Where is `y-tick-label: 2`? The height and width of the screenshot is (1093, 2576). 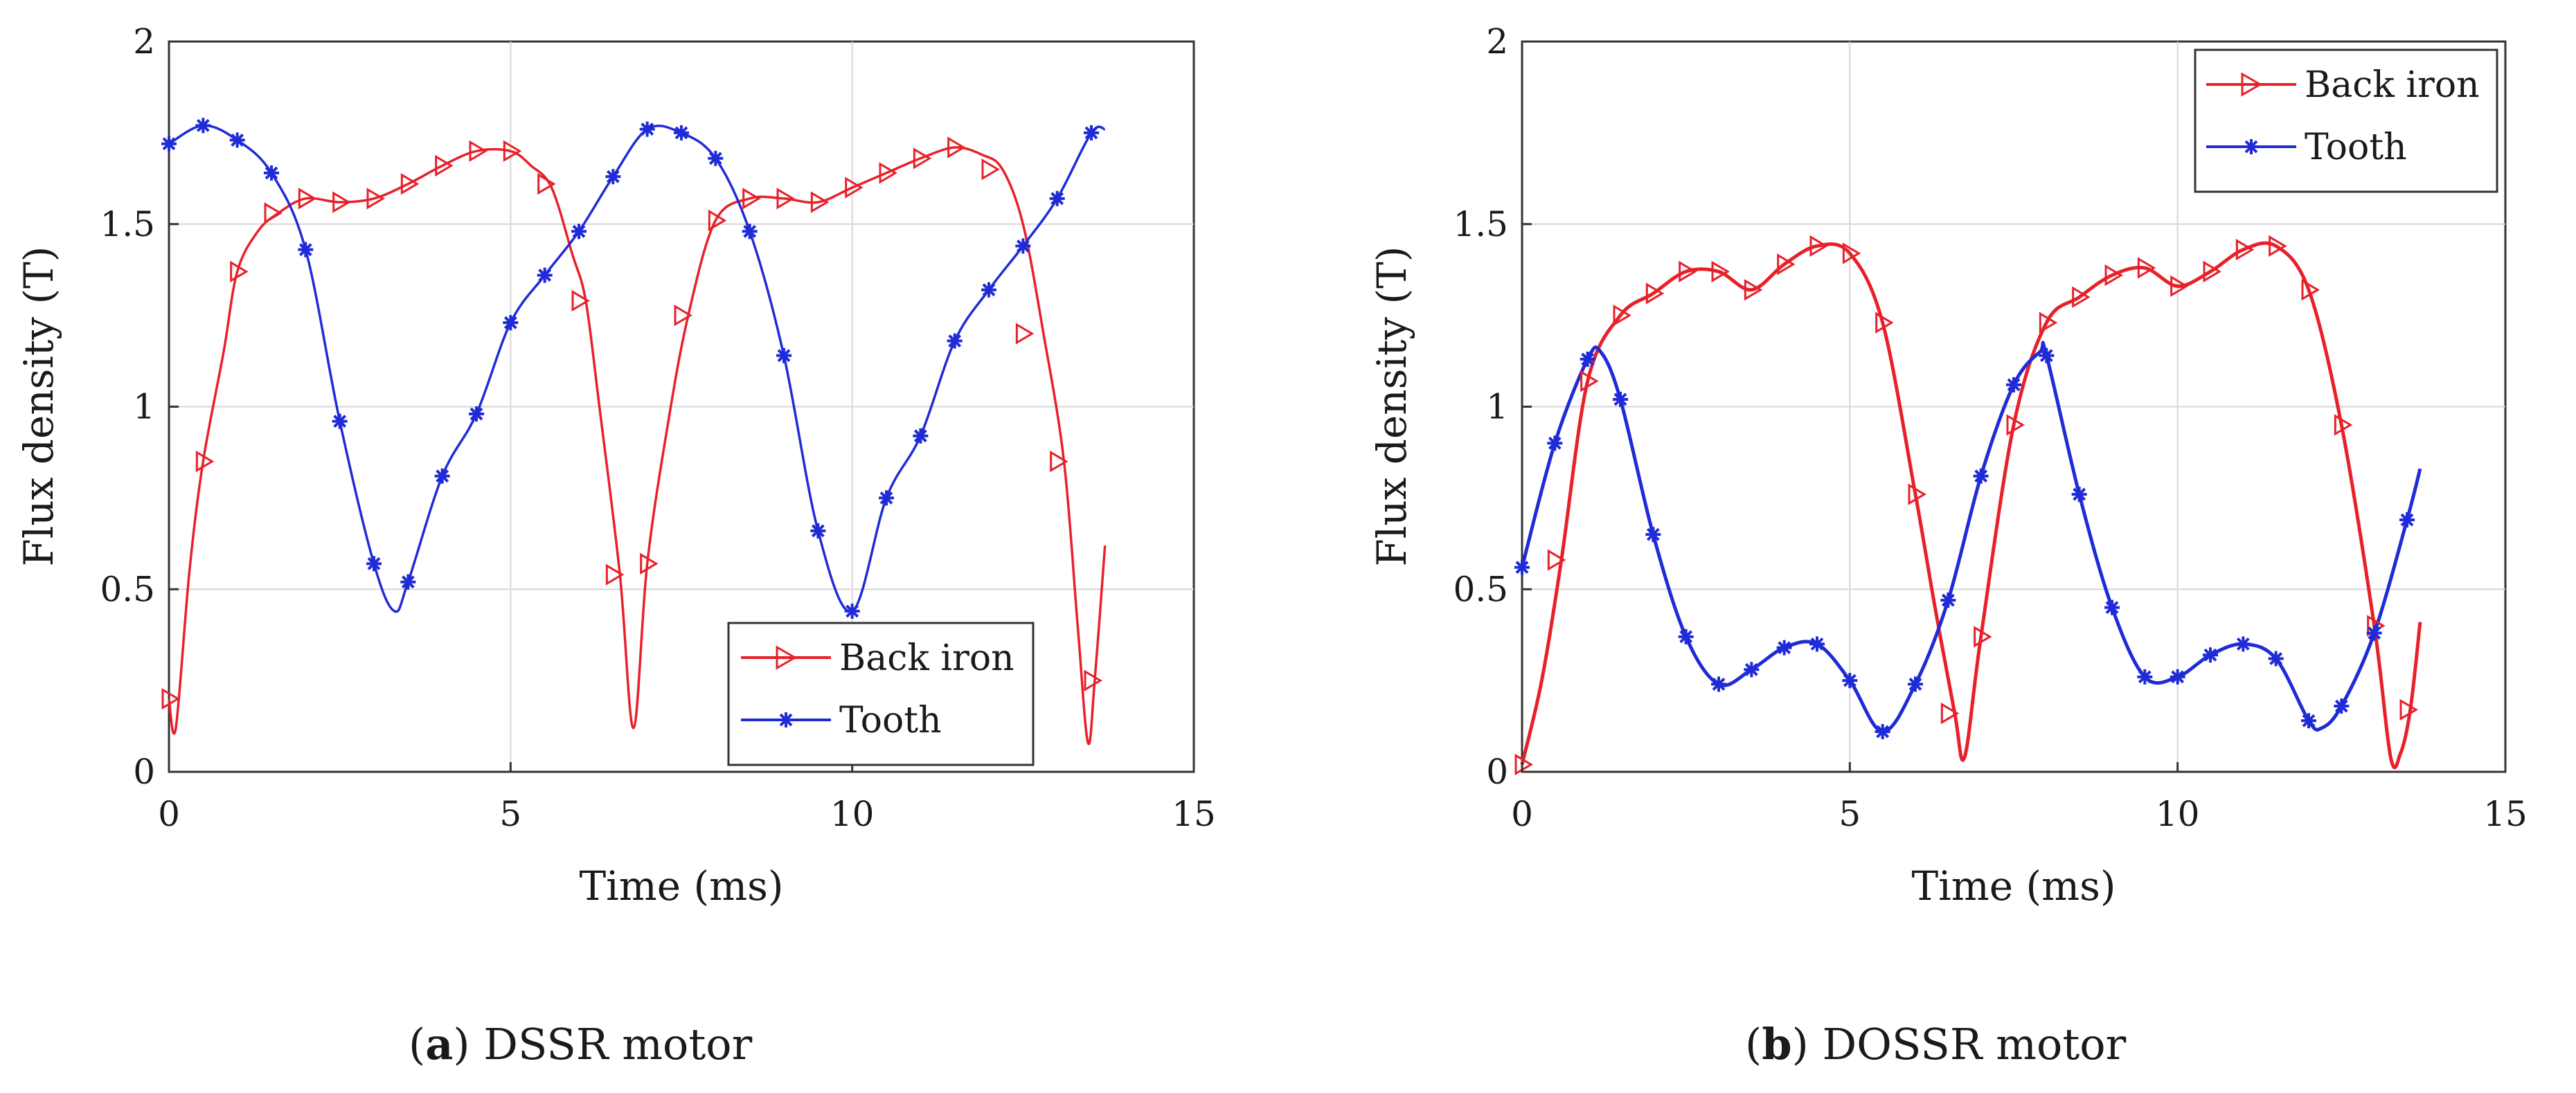 y-tick-label: 2 is located at coordinates (144, 41).